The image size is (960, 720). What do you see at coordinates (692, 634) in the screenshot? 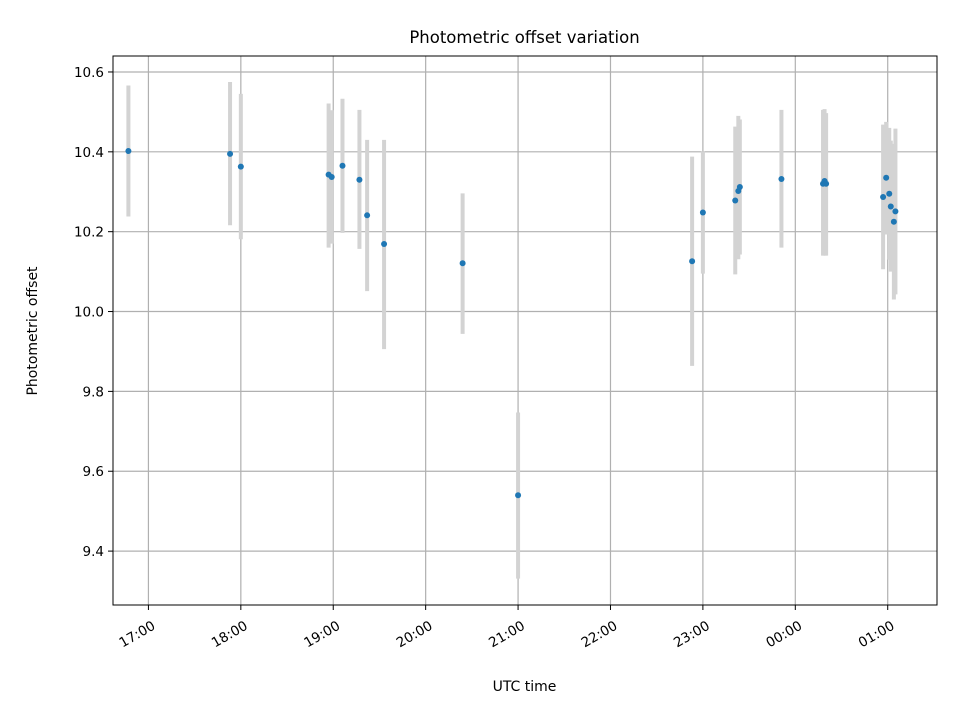
I see `x-tick-label: 23:00` at bounding box center [692, 634].